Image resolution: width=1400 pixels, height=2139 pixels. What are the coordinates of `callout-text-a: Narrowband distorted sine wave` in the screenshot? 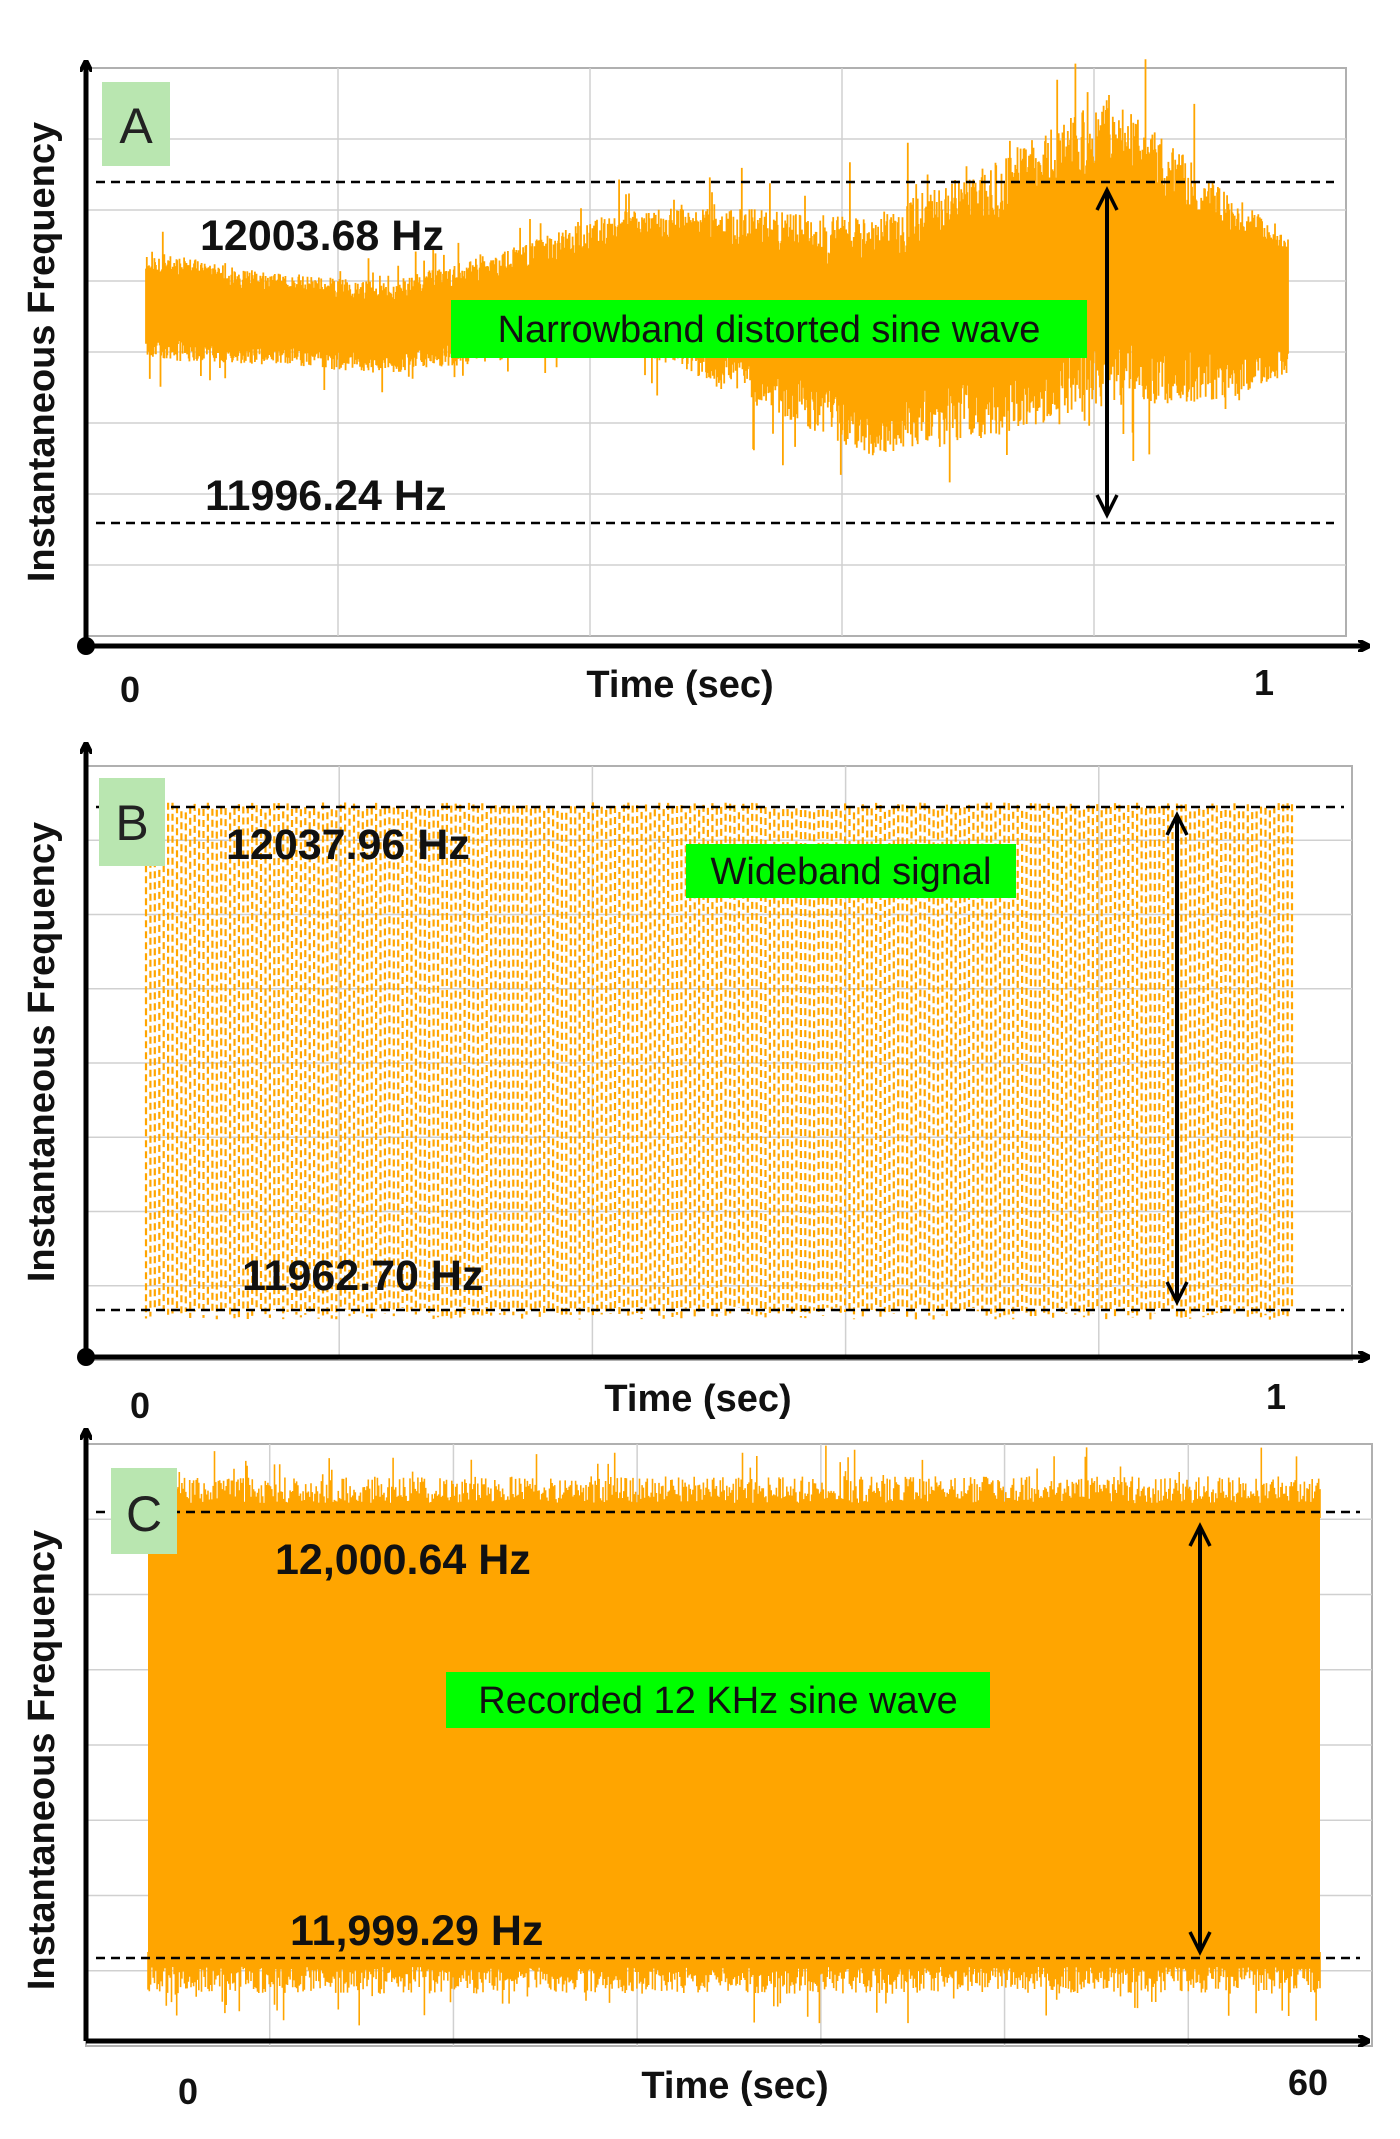 It's located at (769, 330).